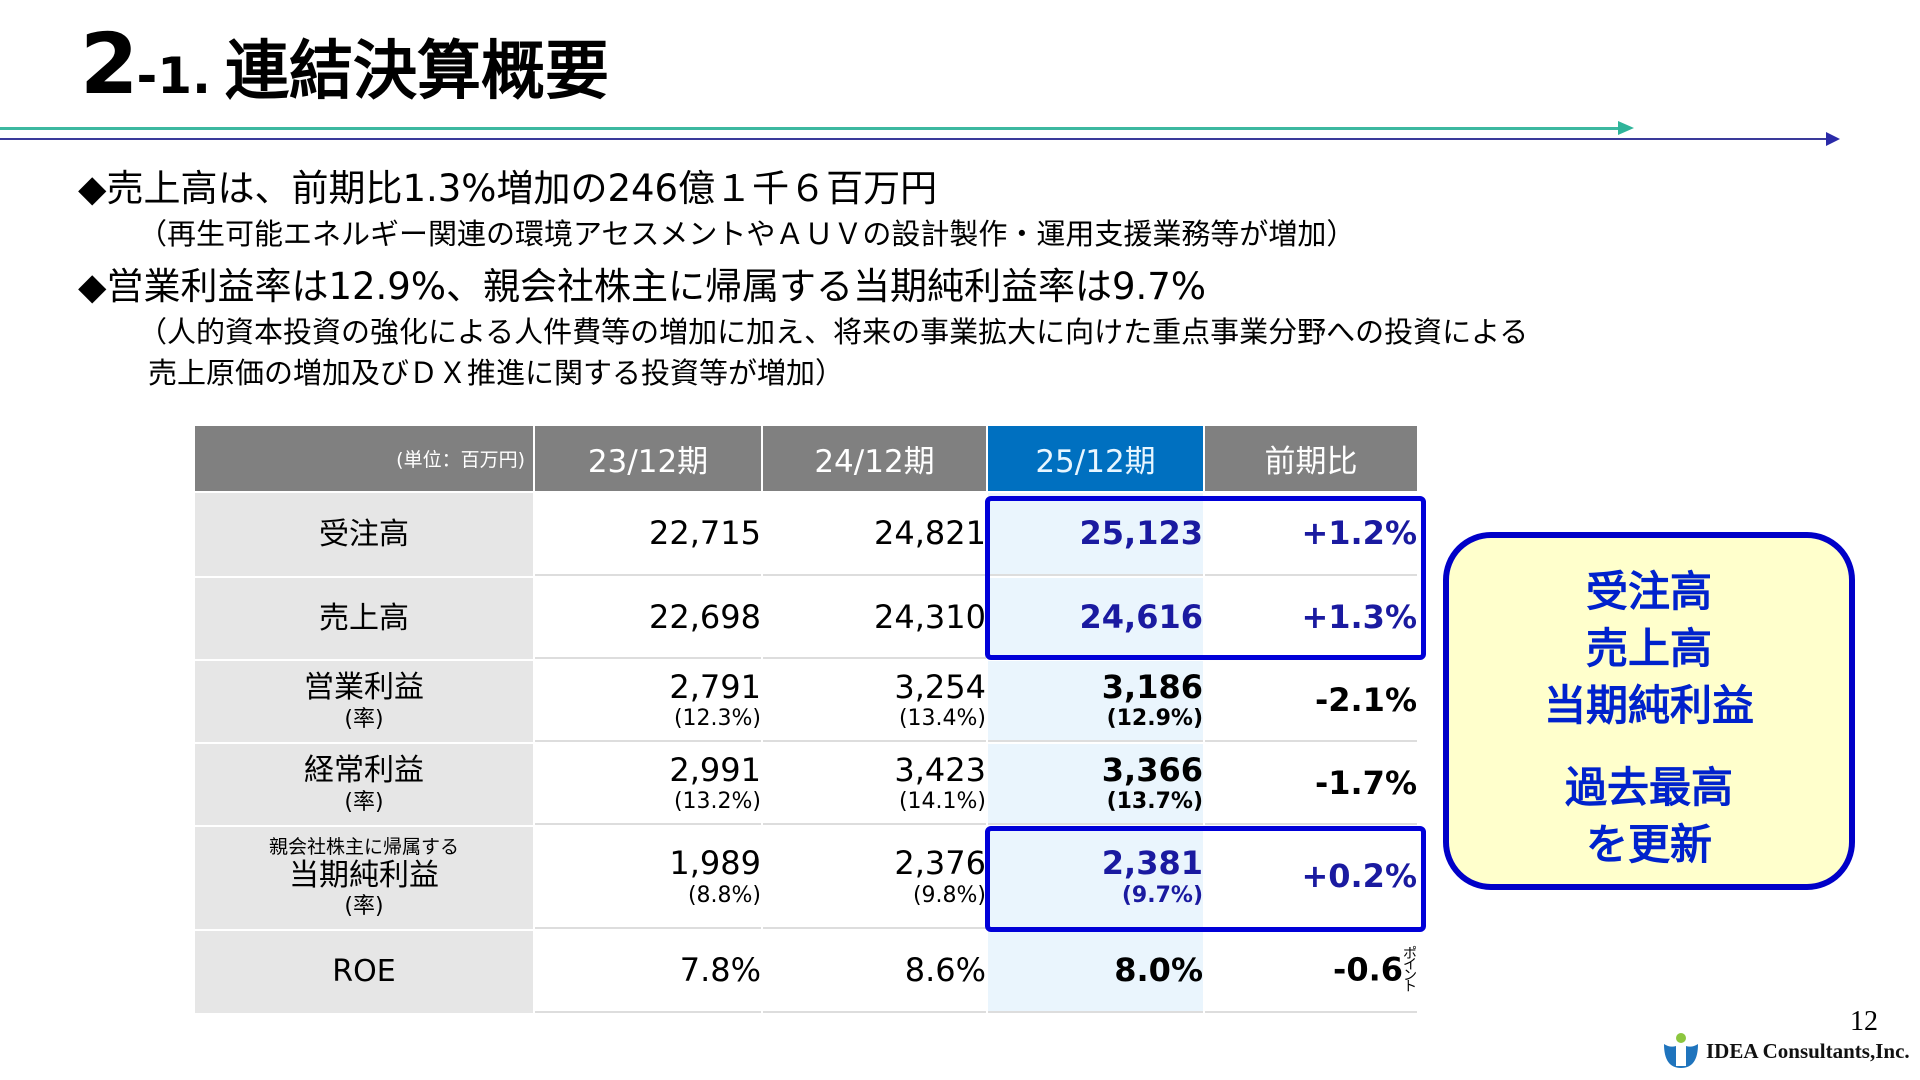  Describe the element at coordinates (648, 784) in the screenshot. I see `value-23: 2,991 (13.2%)` at that location.